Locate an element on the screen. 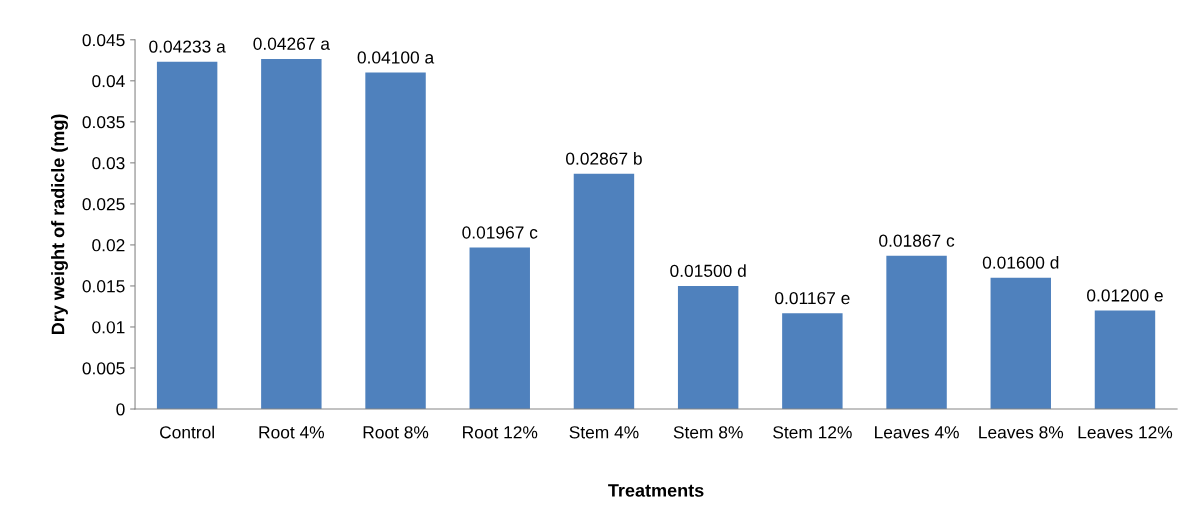 Image resolution: width=1195 pixels, height=510 pixels. data-label: 0.01967 c is located at coordinates (500, 232).